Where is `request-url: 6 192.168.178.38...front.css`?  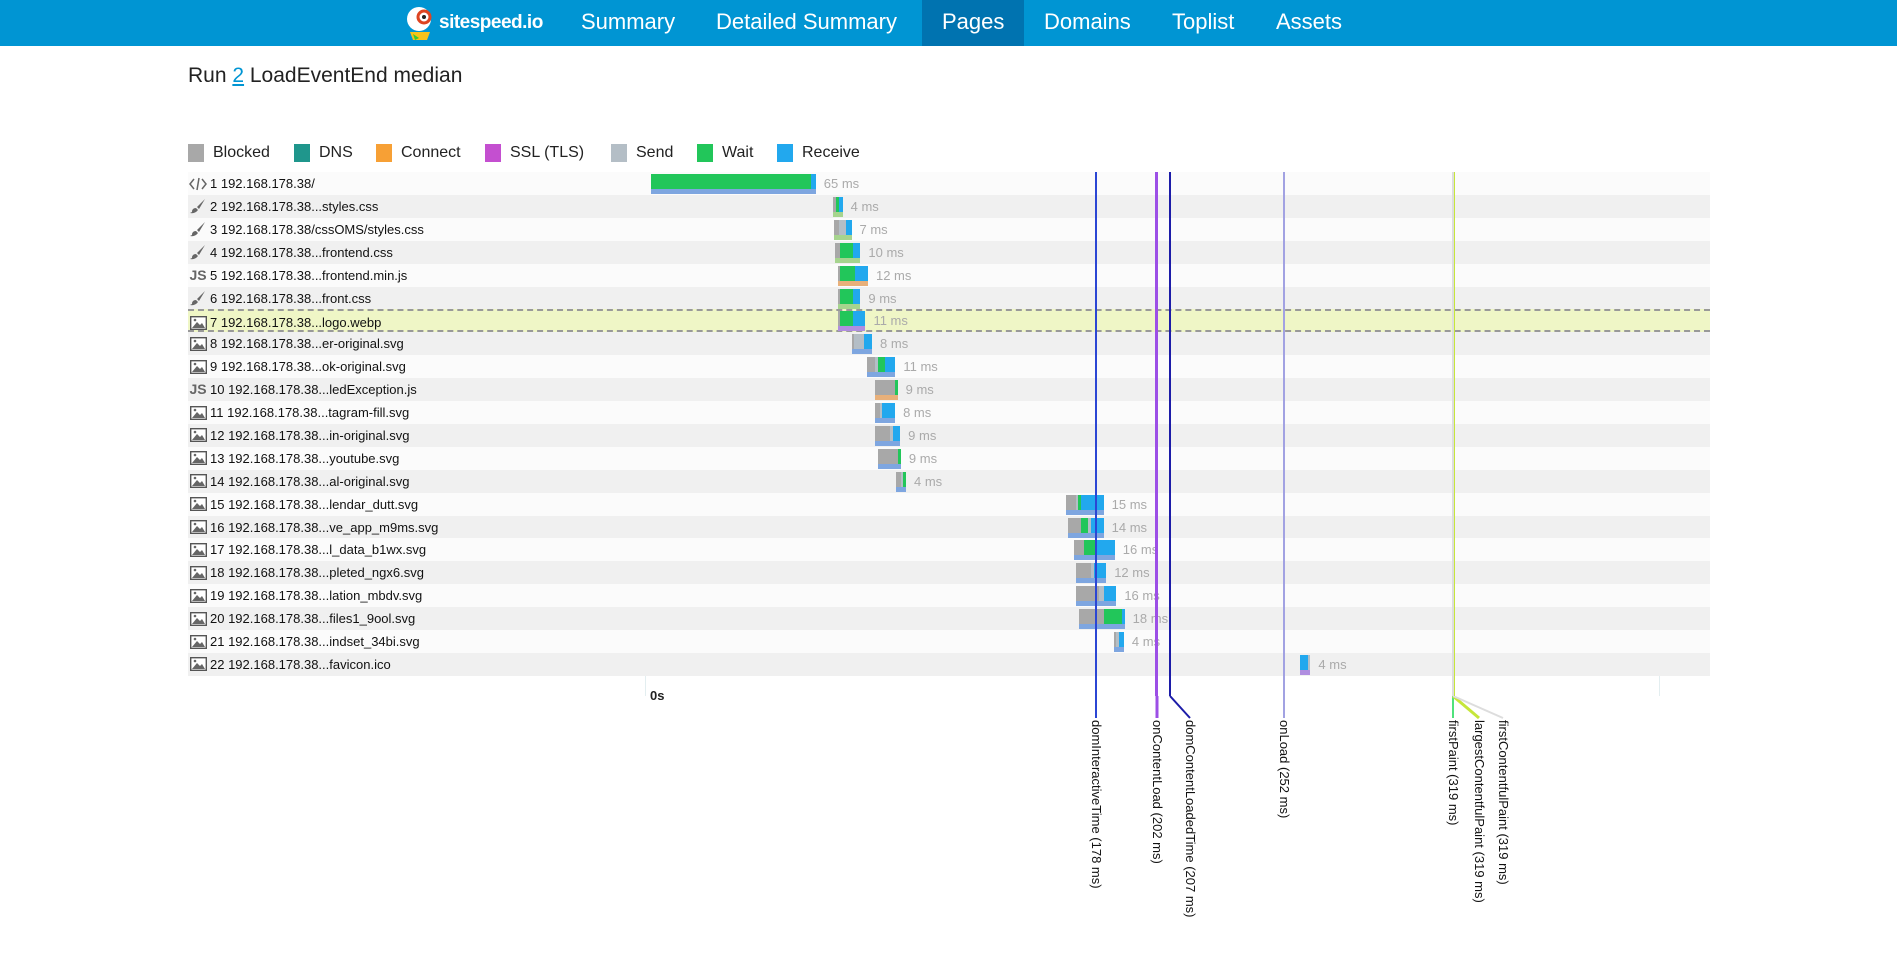
request-url: 6 192.168.178.38...front.css is located at coordinates (291, 298).